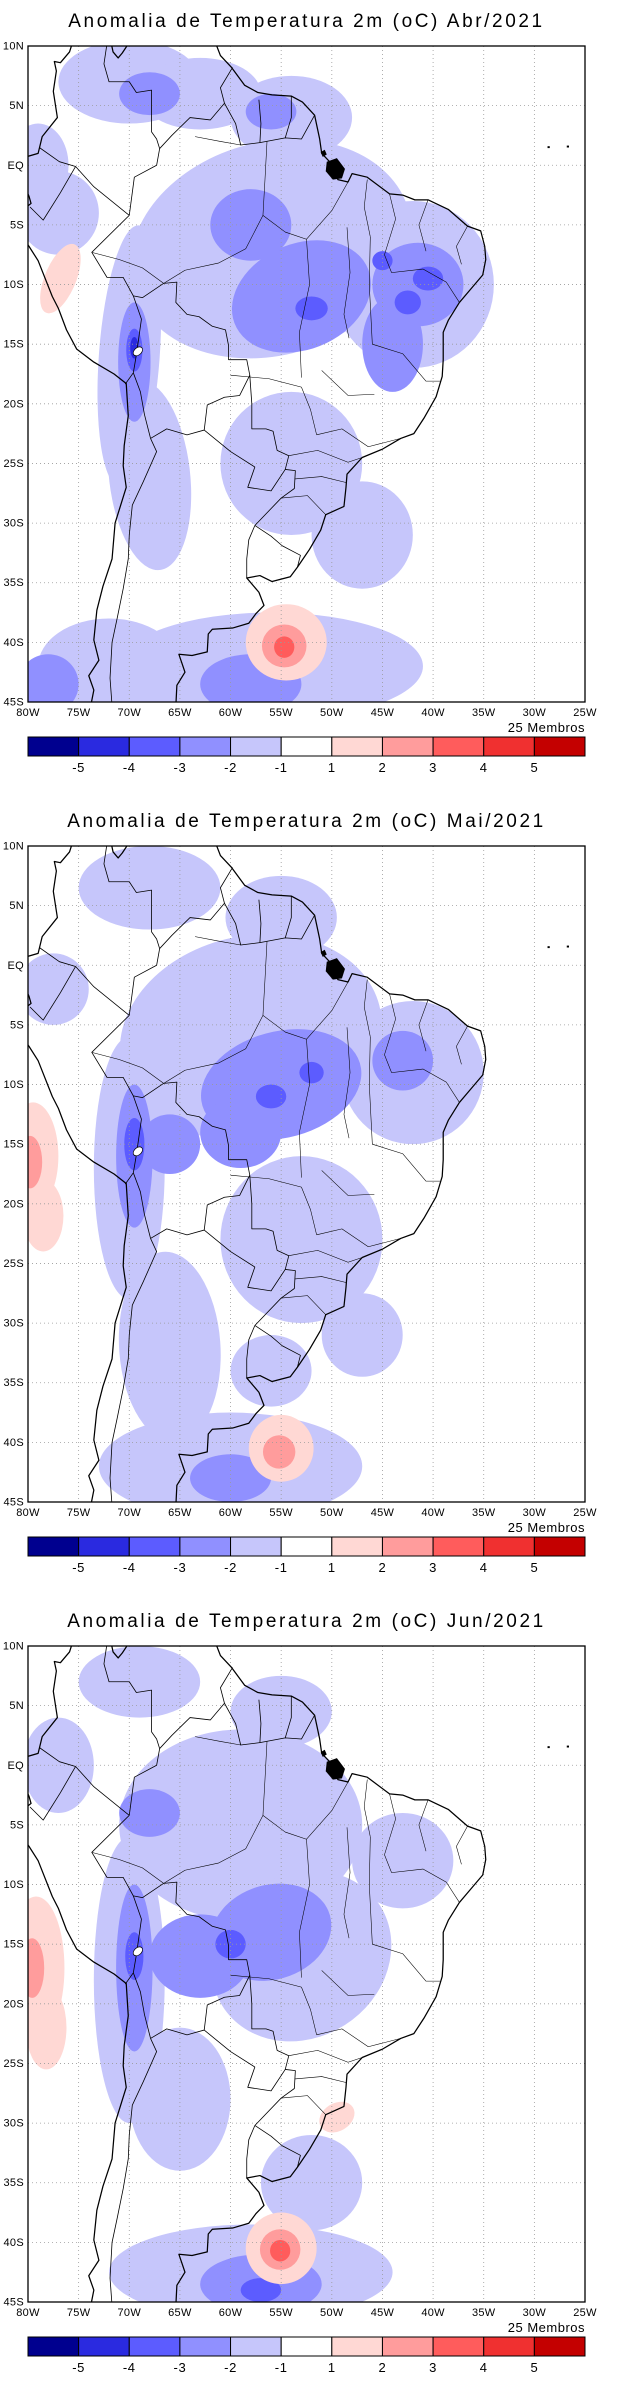 The image size is (618, 2400). I want to click on lat-axis-label: 5S, so click(17, 1025).